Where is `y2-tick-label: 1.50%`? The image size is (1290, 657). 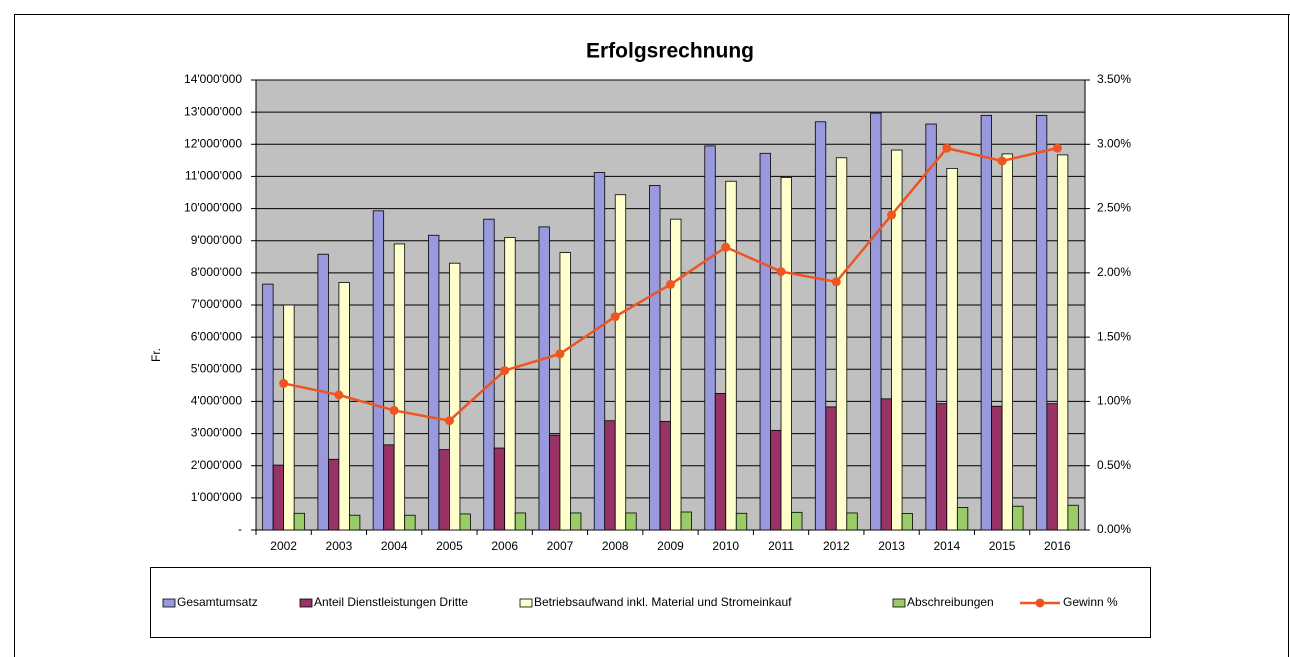 y2-tick-label: 1.50% is located at coordinates (1114, 336).